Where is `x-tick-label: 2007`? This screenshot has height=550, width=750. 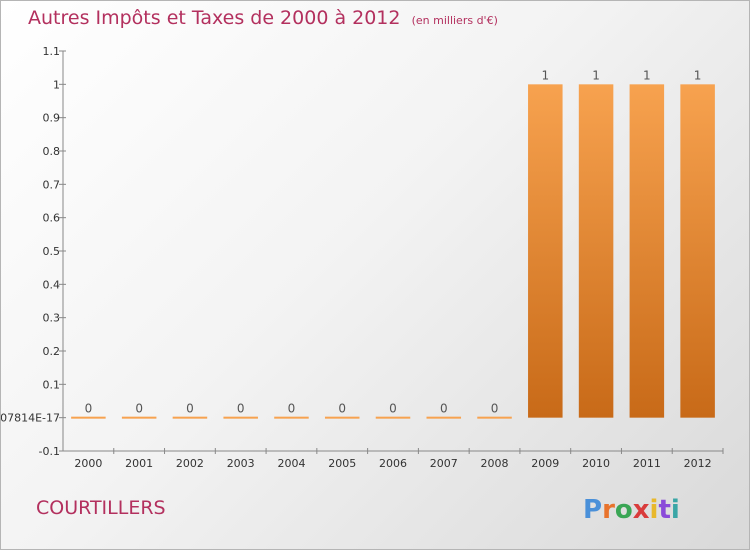 x-tick-label: 2007 is located at coordinates (444, 463).